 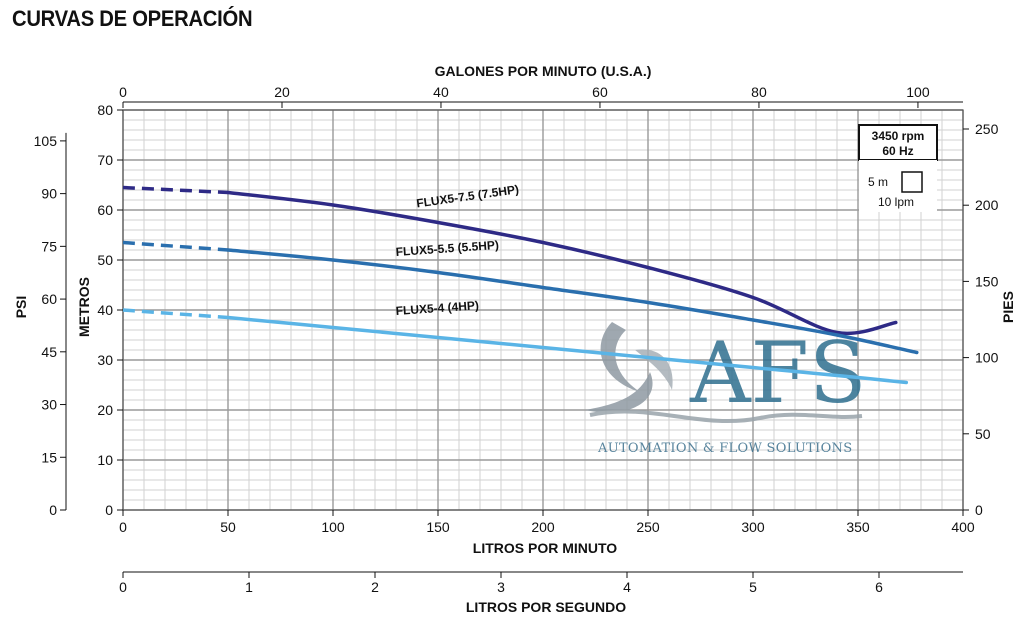 I want to click on afs-watermark-logo: AFS AUTOMATION & FLOW SOLUTIONS, so click(x=726, y=389).